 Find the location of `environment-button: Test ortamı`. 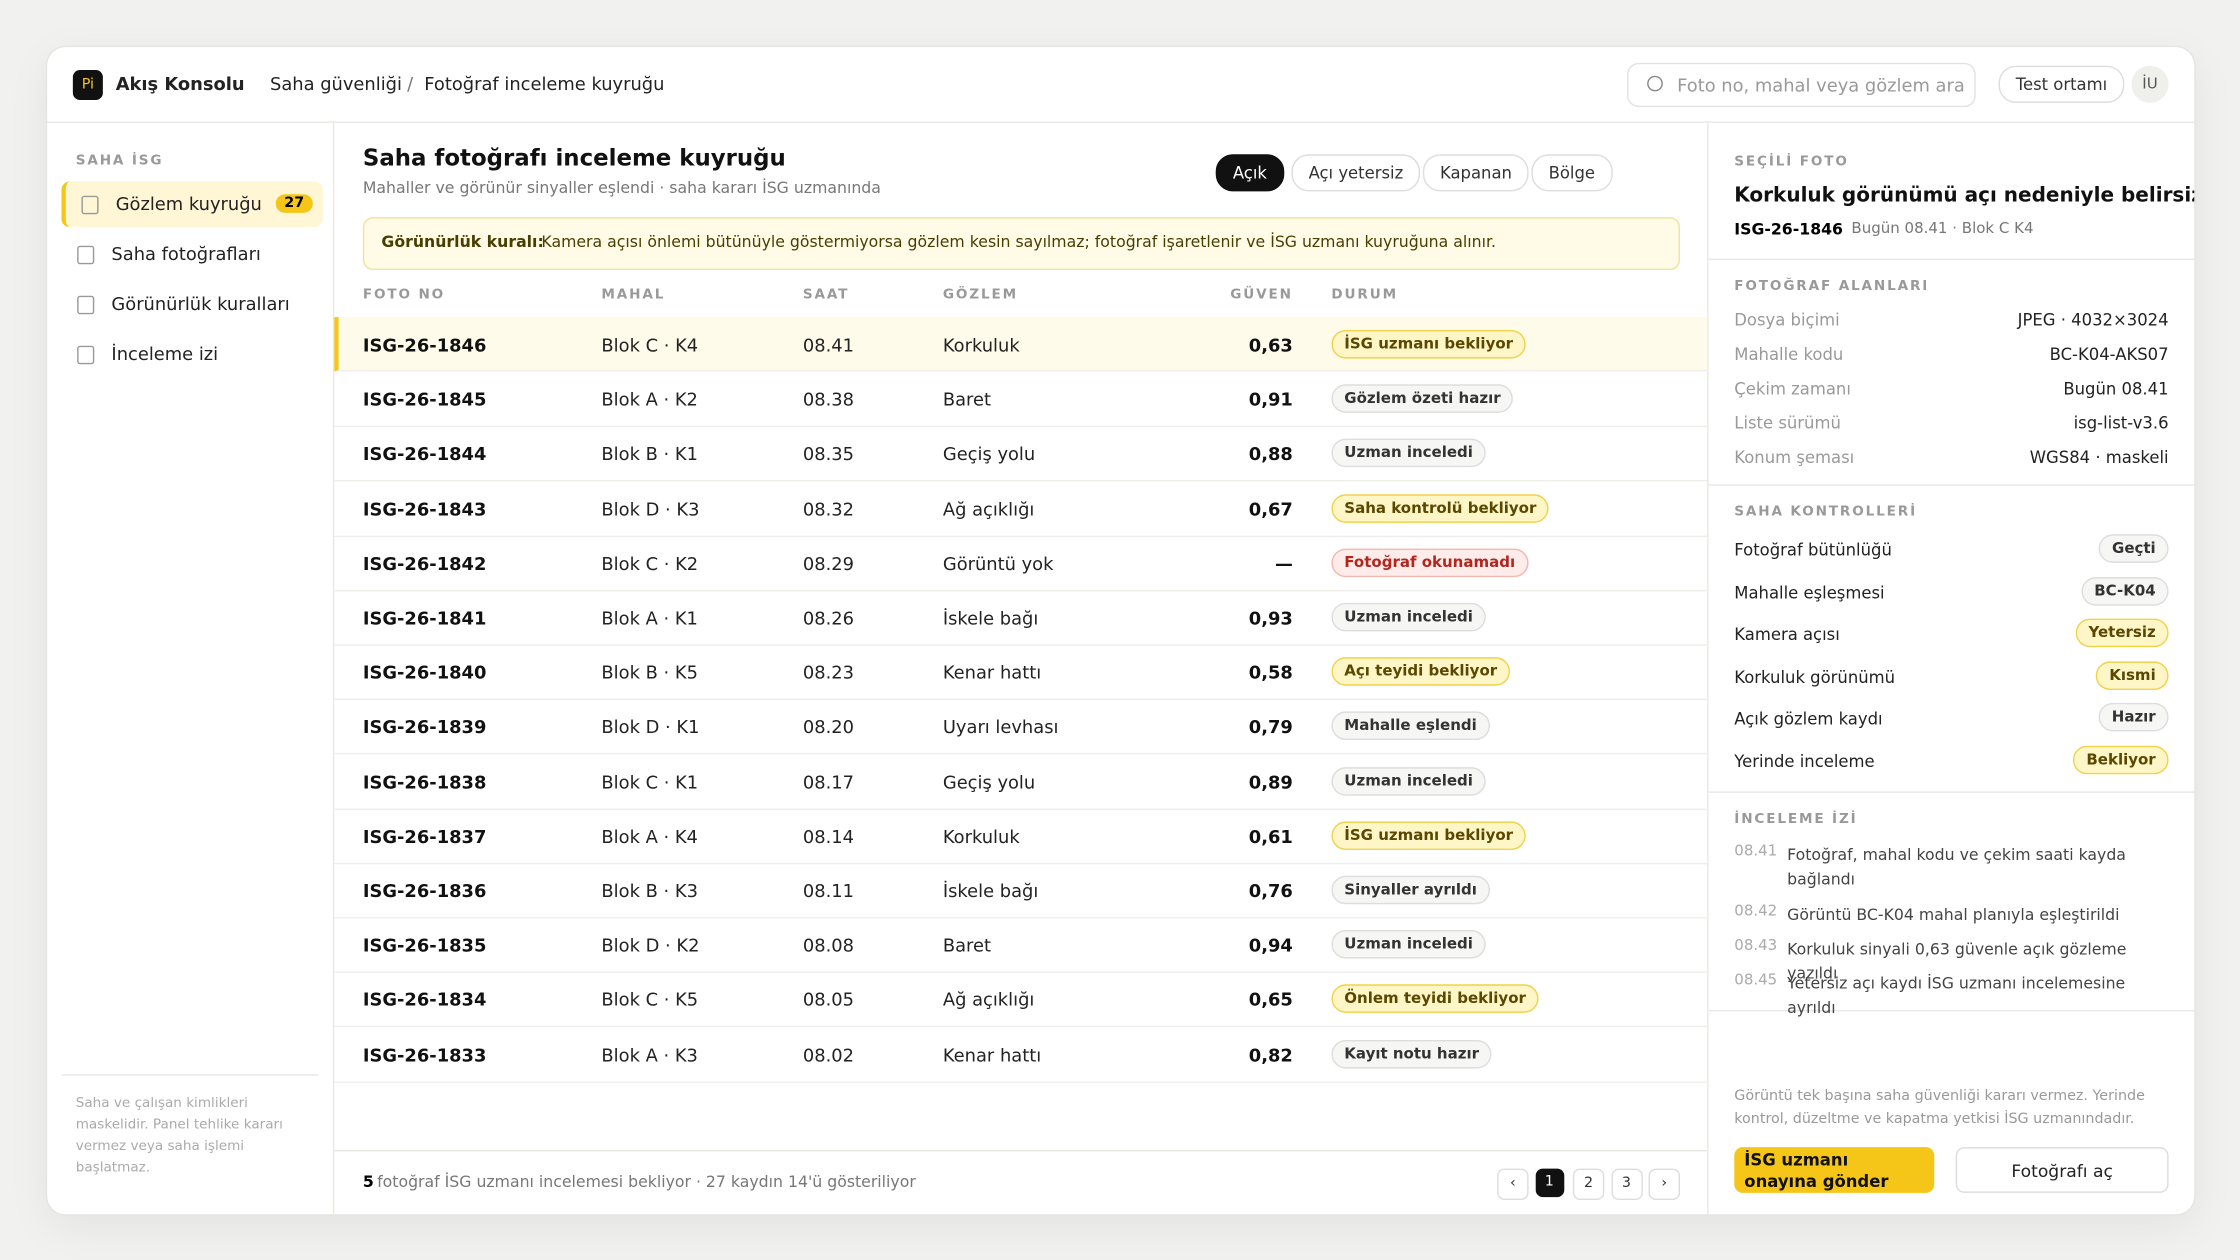

environment-button: Test ortamı is located at coordinates (2061, 84).